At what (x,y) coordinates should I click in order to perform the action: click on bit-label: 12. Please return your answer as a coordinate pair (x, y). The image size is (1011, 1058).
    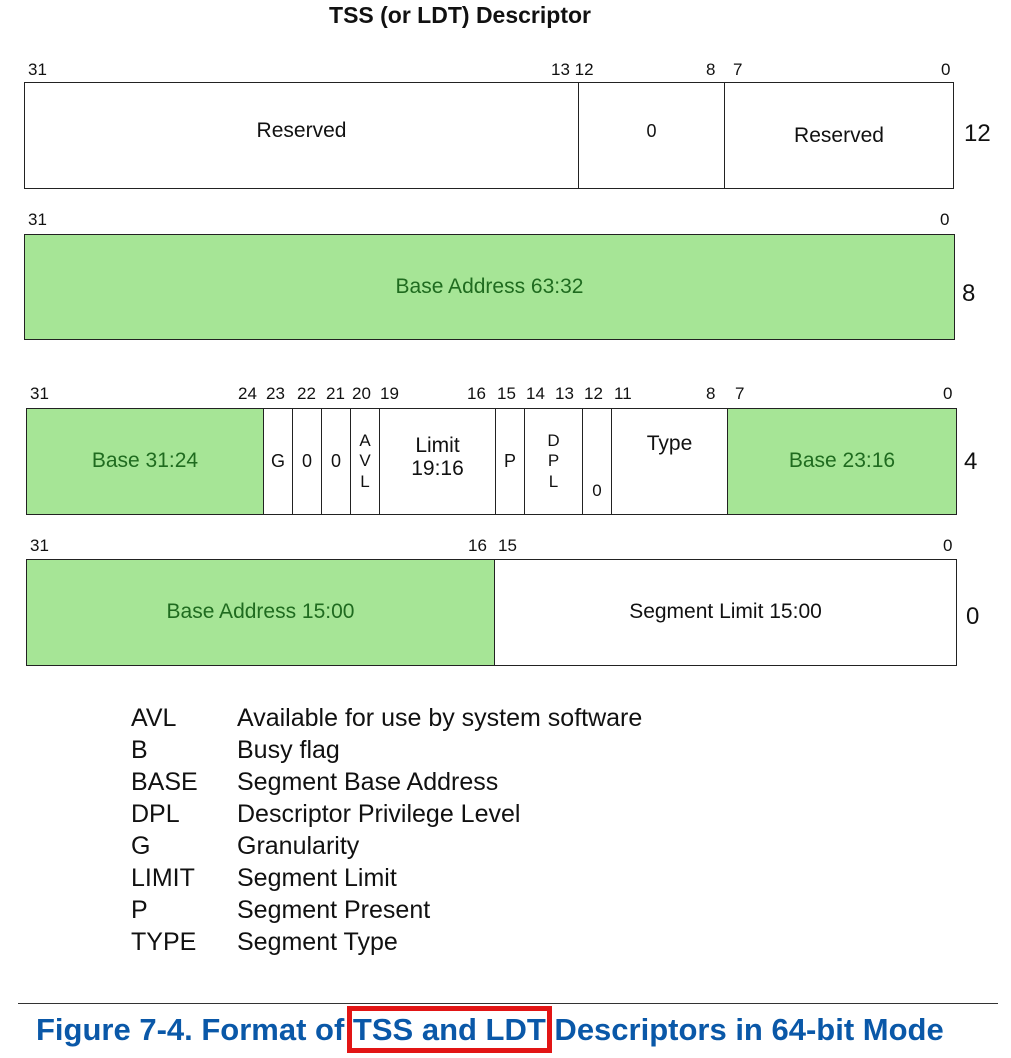
    Looking at the image, I should click on (593, 393).